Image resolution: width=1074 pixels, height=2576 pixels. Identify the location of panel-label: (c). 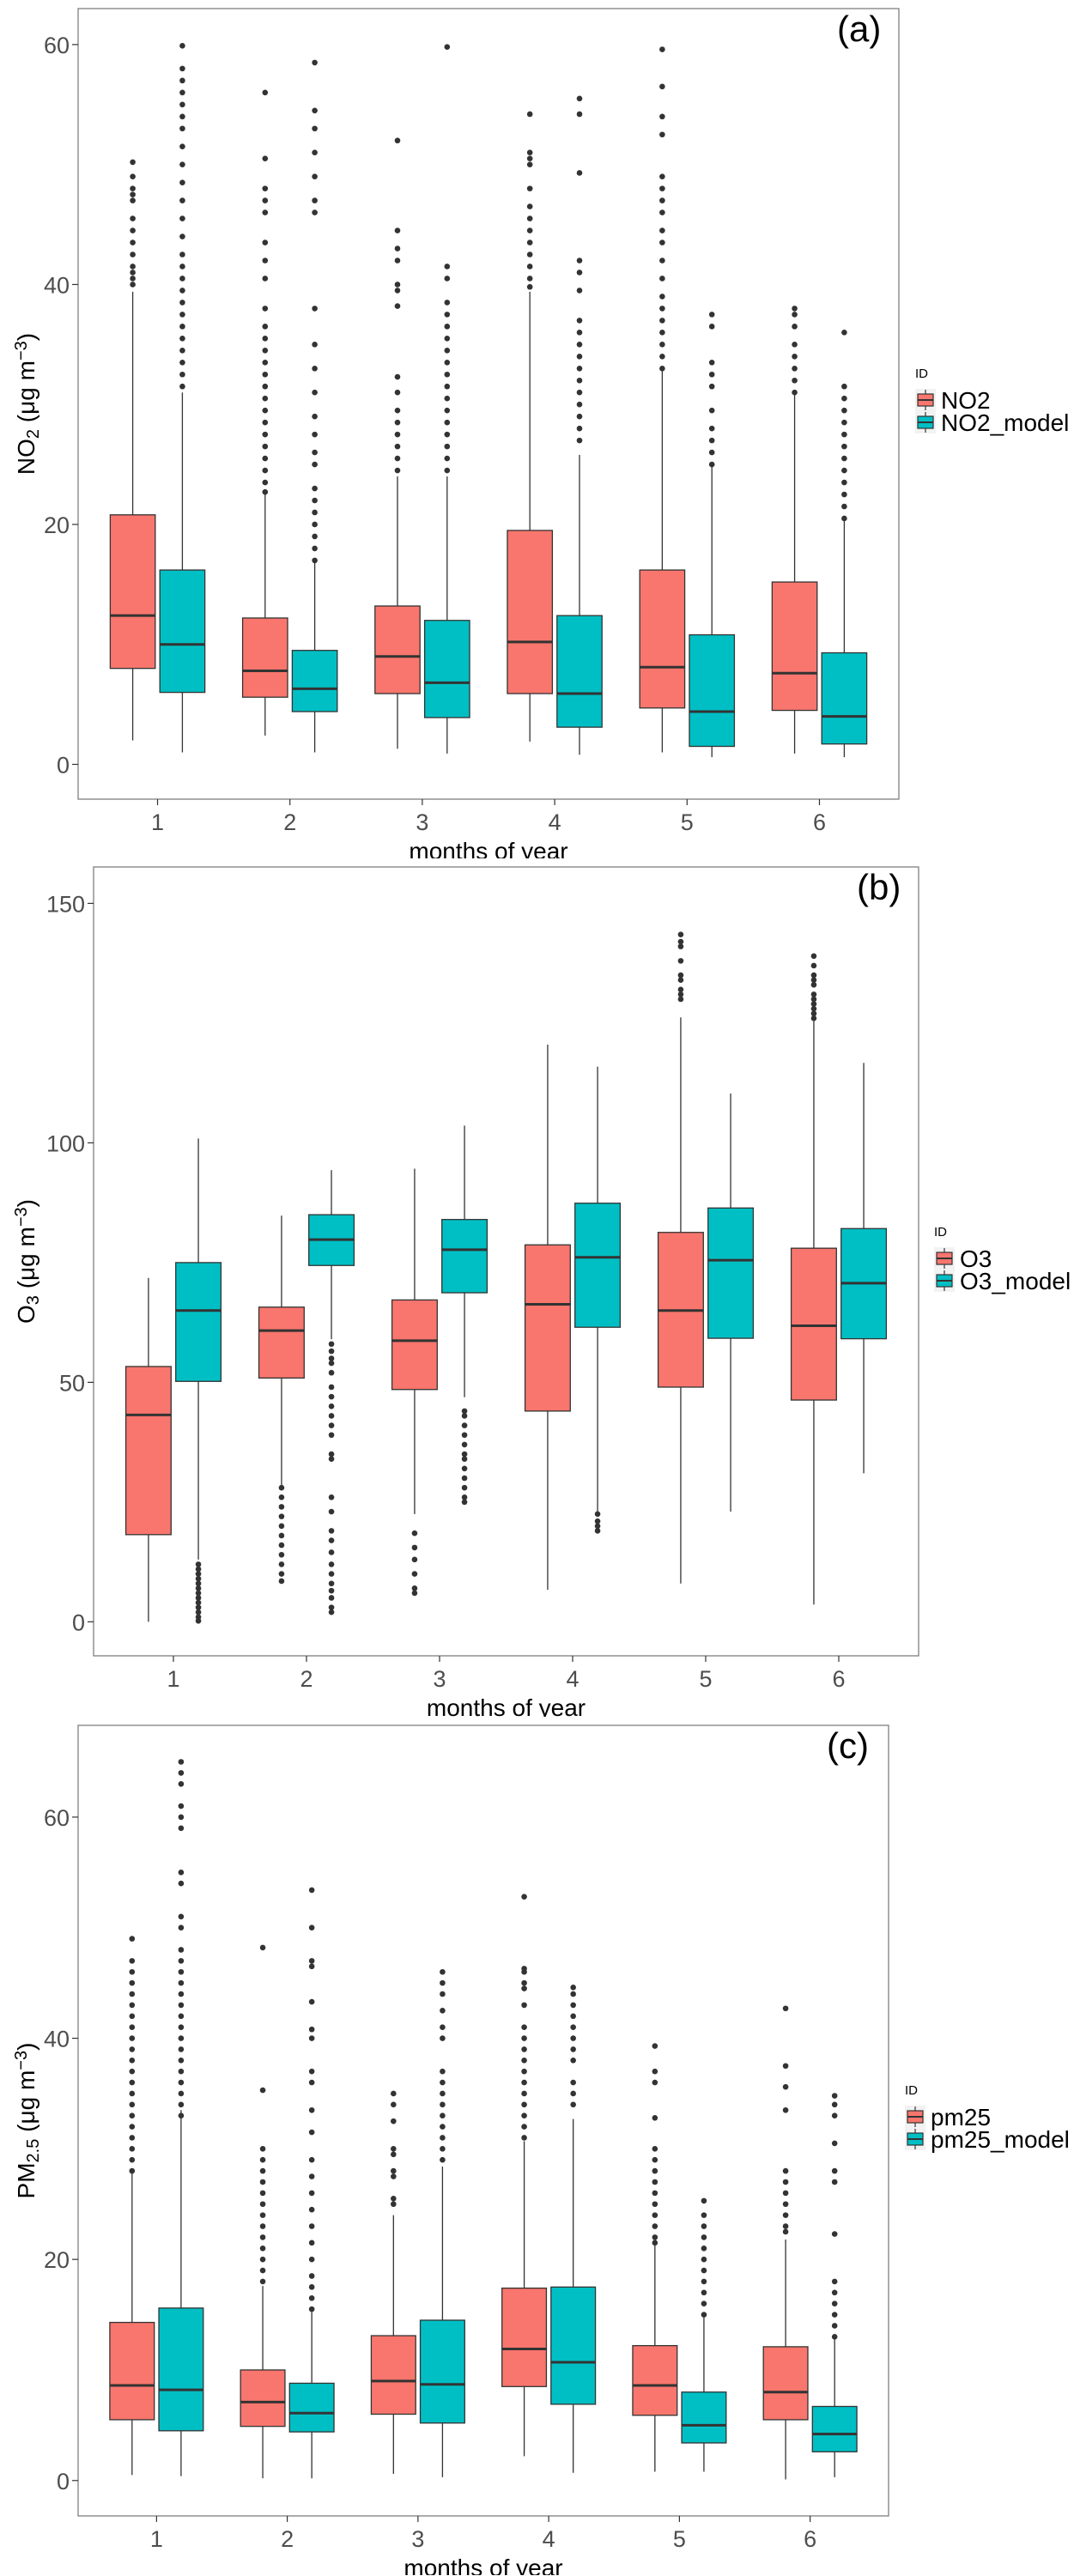
(848, 1745).